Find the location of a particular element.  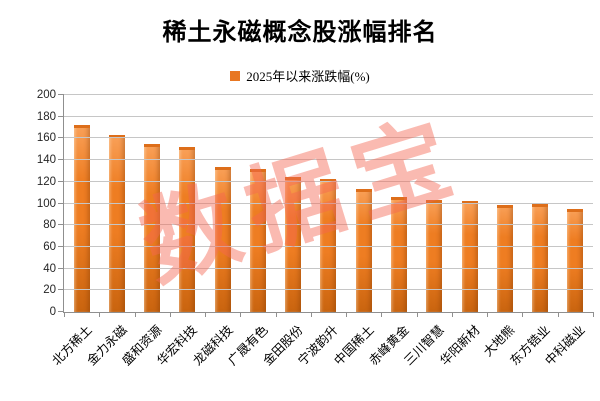

y-axis-label: 60 is located at coordinates (49, 246).